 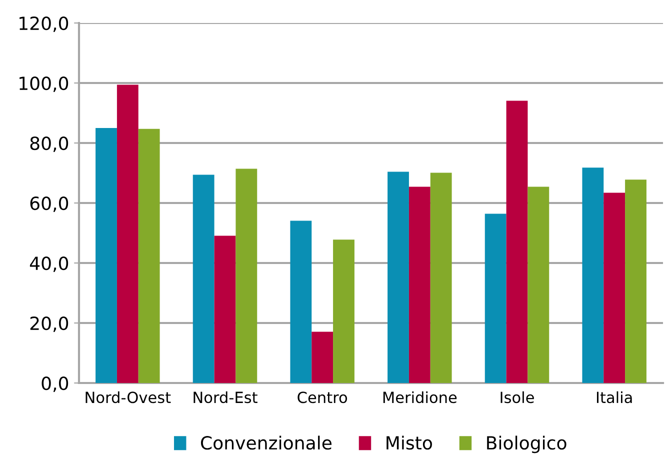 I want to click on x-tick-label: Nord-Est, so click(x=226, y=397).